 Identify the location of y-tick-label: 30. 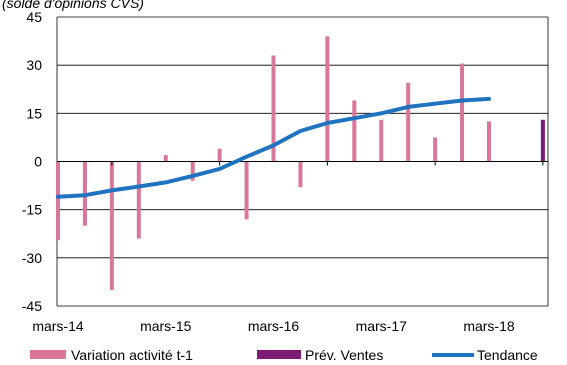
(34, 65).